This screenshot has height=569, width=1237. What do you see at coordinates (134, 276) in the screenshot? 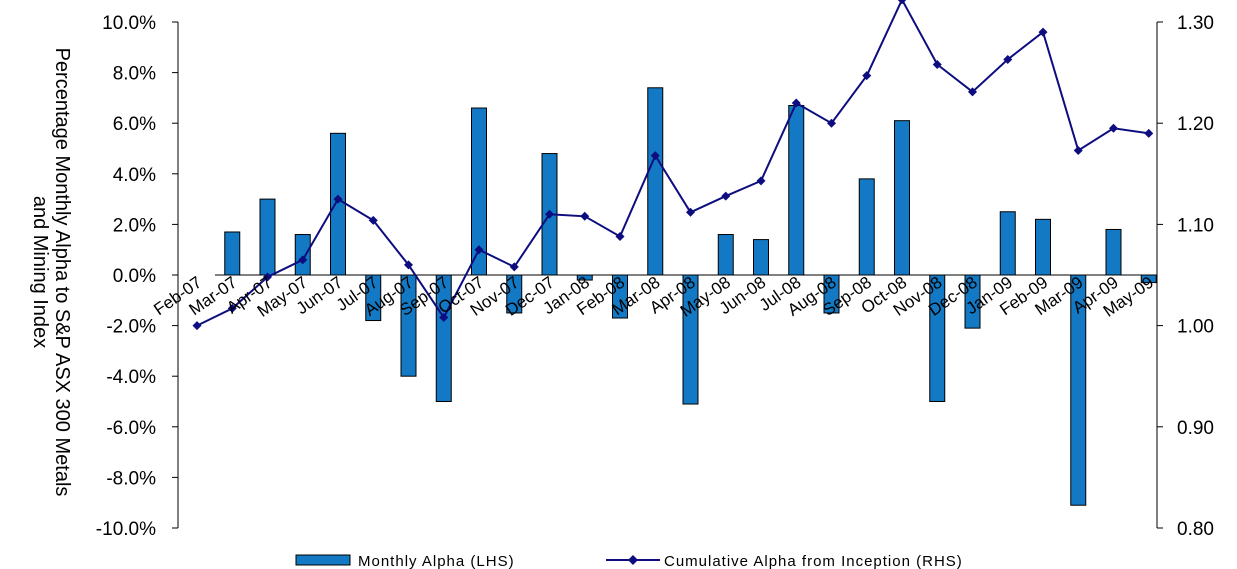
I see `left-tick-label: 0.0%` at bounding box center [134, 276].